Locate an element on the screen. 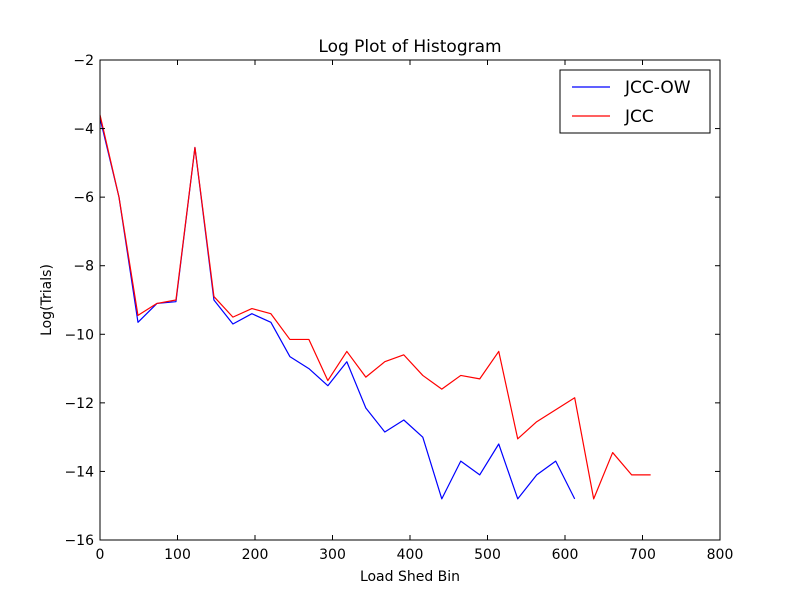  legend: JCC-OW JCC is located at coordinates (635, 101).